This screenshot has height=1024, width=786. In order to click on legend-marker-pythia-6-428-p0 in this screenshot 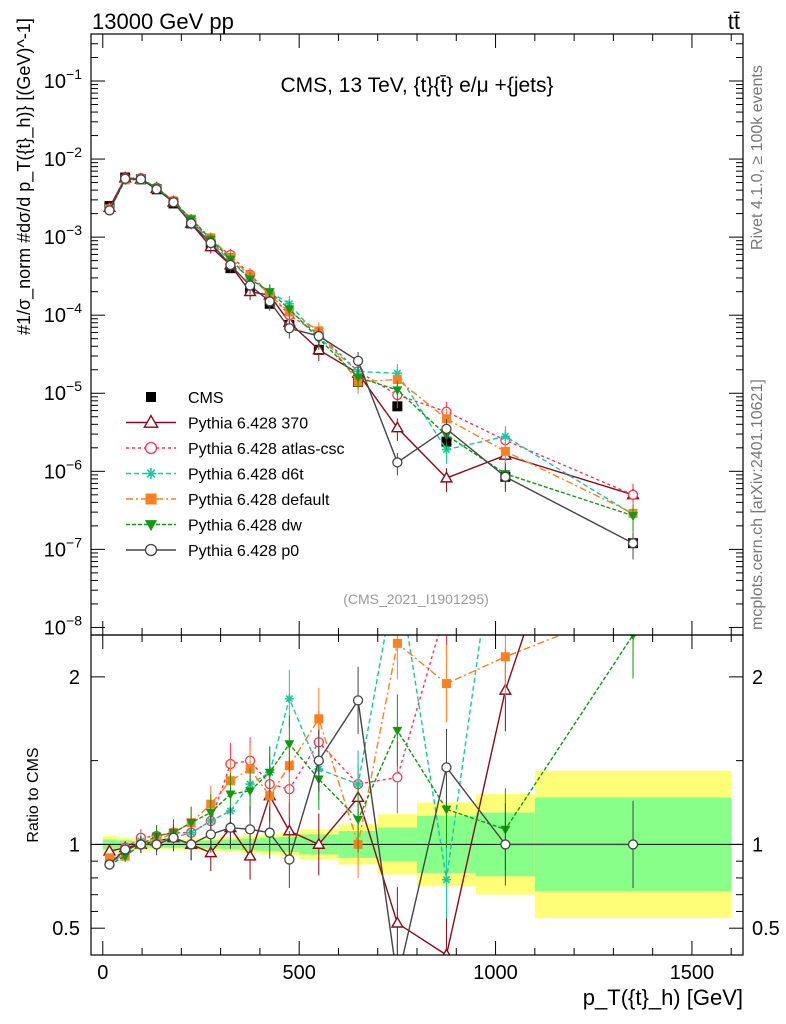, I will do `click(151, 550)`.